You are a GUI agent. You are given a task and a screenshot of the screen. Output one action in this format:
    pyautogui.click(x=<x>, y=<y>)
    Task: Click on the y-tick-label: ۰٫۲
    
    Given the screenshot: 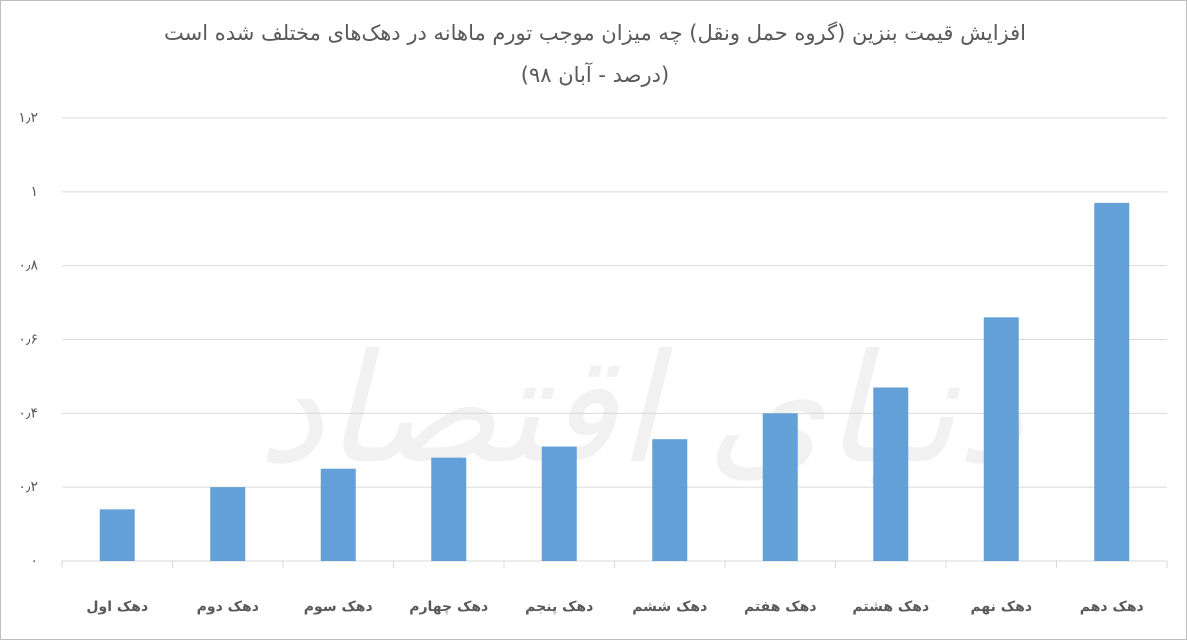 What is the action you would take?
    pyautogui.click(x=28, y=487)
    